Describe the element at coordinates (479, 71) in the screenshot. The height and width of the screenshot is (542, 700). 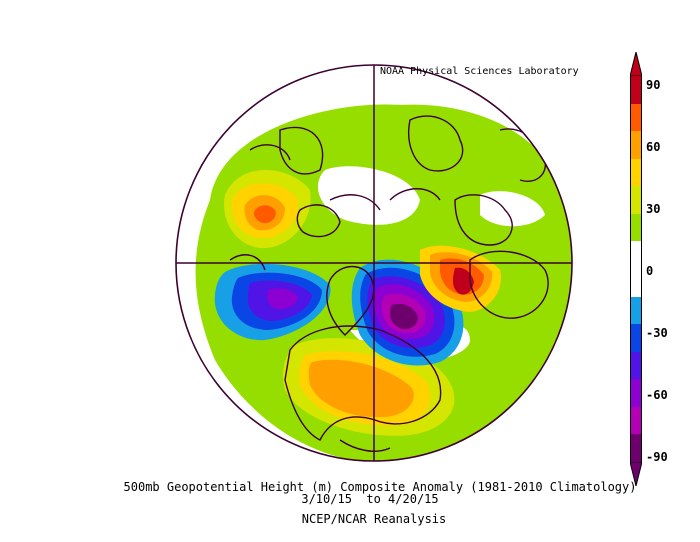
I see `credit-label: NOAA Physical Sciences Laboratory` at that location.